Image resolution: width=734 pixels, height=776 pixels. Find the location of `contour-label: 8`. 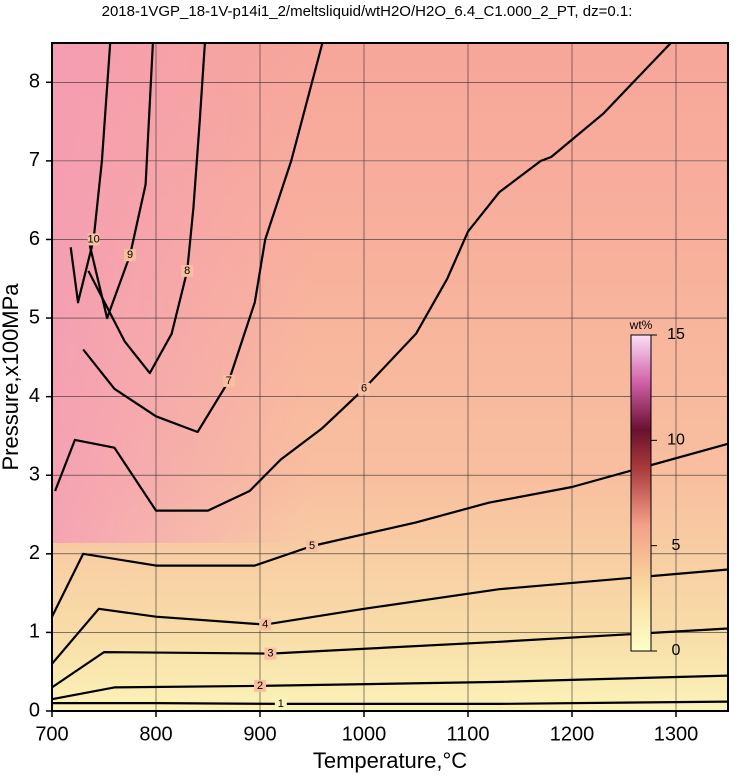

contour-label: 8 is located at coordinates (187, 271).